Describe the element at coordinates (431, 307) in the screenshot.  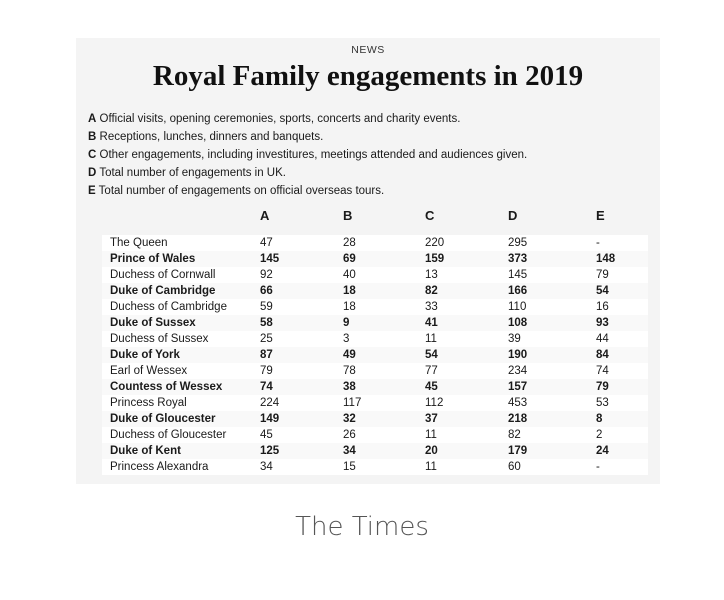
I see `cell-c: 33` at that location.